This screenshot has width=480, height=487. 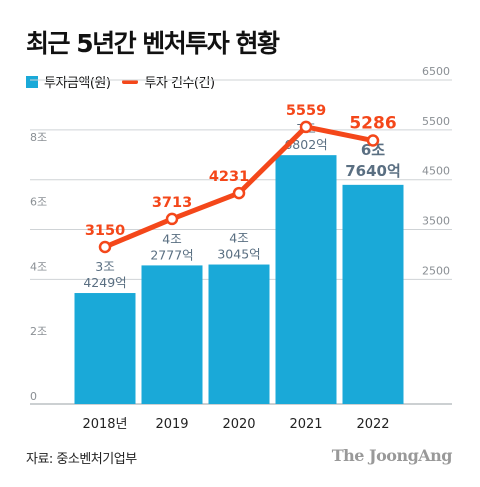 I want to click on count-label: 4231, so click(x=229, y=177).